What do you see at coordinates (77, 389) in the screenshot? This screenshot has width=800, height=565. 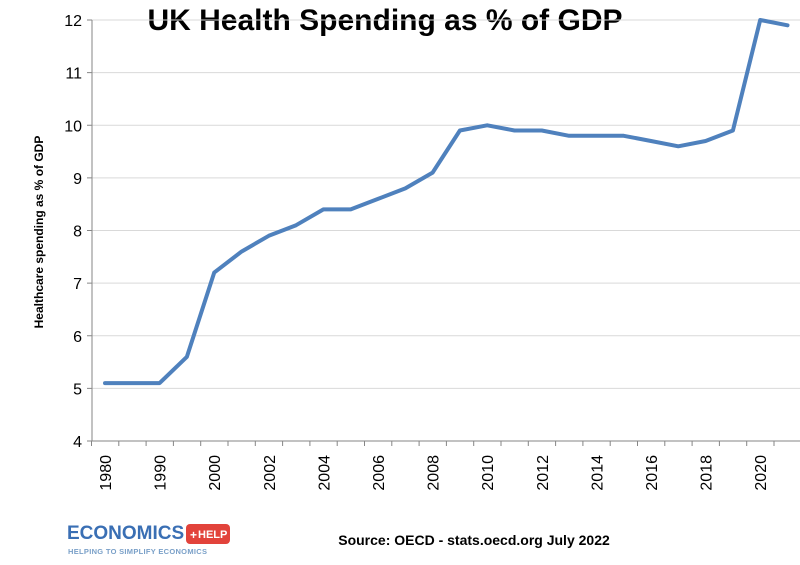 I see `y-tick-label: 5` at bounding box center [77, 389].